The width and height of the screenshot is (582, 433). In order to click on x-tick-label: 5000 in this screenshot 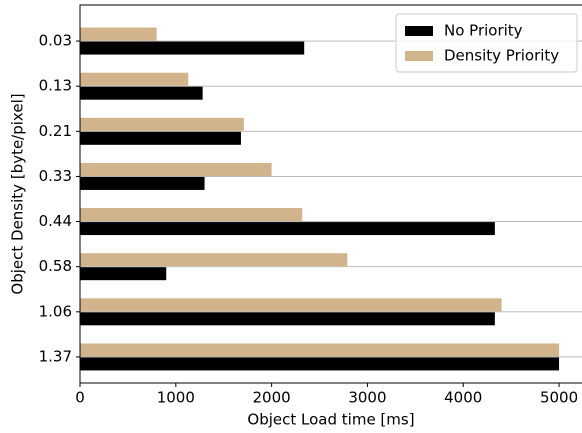, I will do `click(559, 398)`.